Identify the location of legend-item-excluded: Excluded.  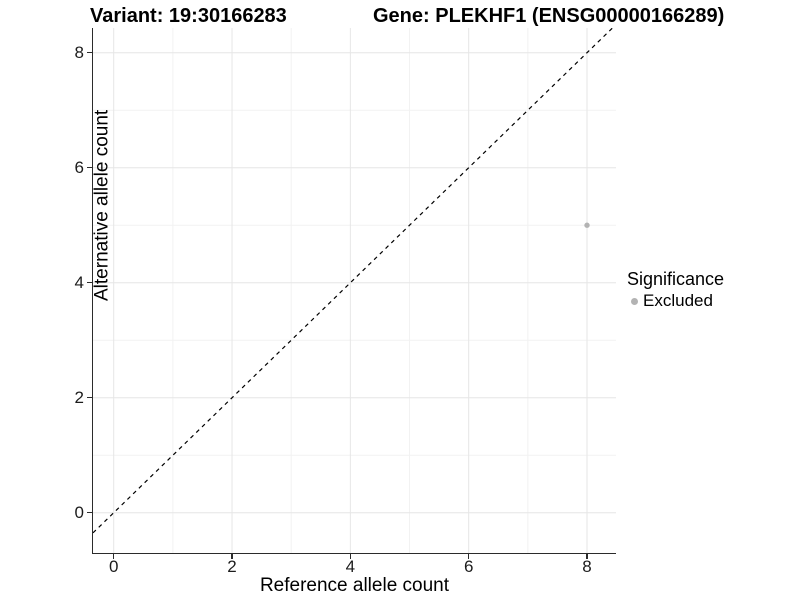
(675, 301).